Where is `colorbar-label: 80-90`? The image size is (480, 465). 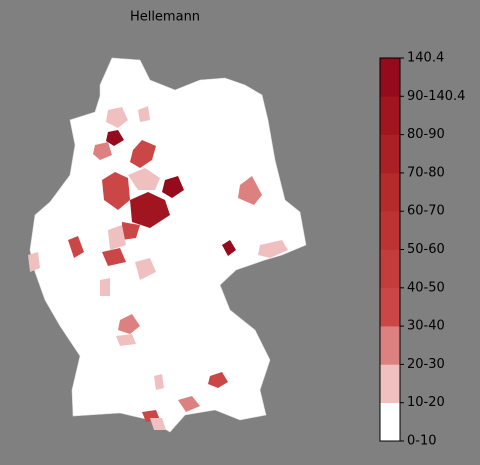 colorbar-label: 80-90 is located at coordinates (426, 134).